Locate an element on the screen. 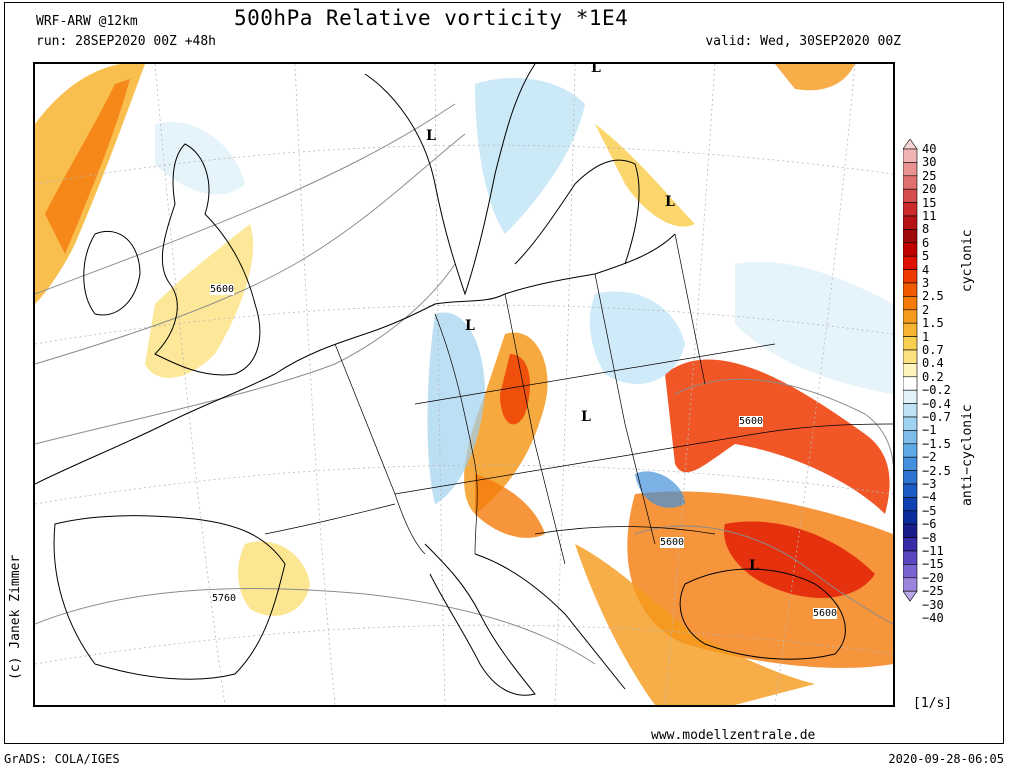  vorticity-patch-scandinavia is located at coordinates (530, 156).